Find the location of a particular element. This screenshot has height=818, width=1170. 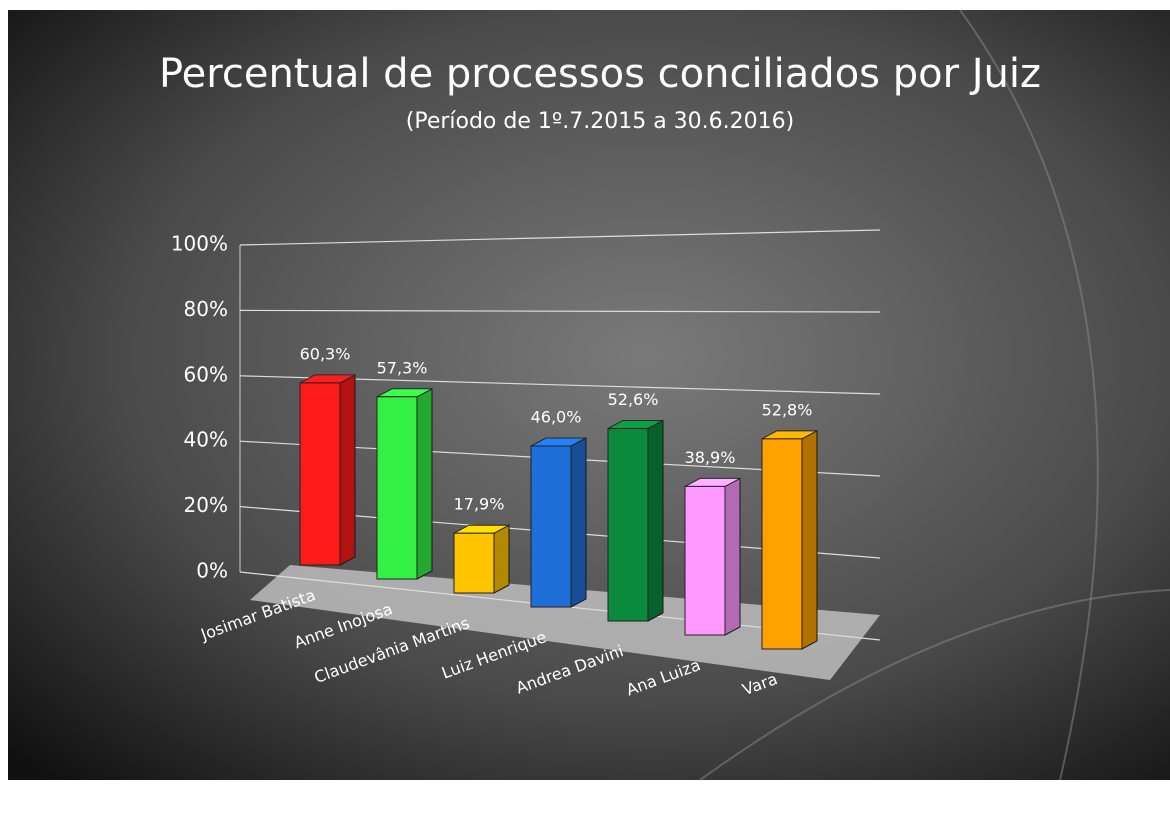

y-tick-label: 80% is located at coordinates (206, 309).